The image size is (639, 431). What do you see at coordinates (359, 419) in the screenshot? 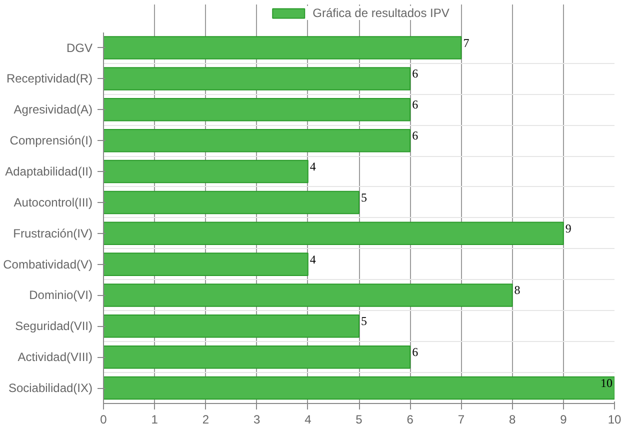
I see `x-tick-label: 5` at bounding box center [359, 419].